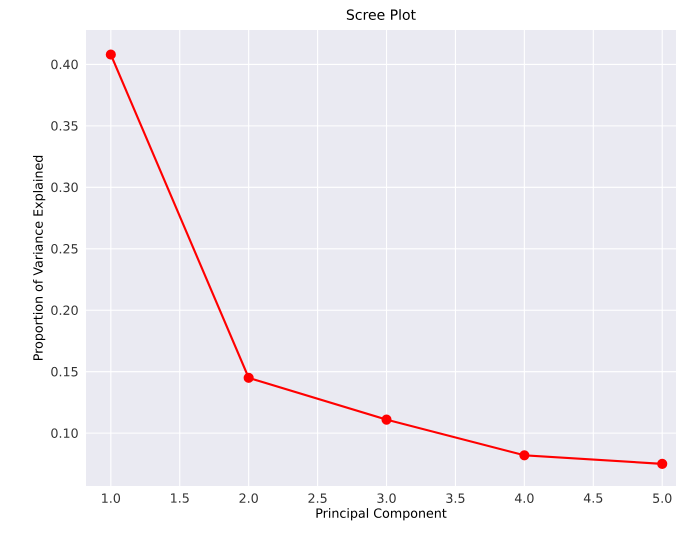 Image resolution: width=678 pixels, height=540 pixels. What do you see at coordinates (524, 498) in the screenshot?
I see `x-tick-label: 4.0` at bounding box center [524, 498].